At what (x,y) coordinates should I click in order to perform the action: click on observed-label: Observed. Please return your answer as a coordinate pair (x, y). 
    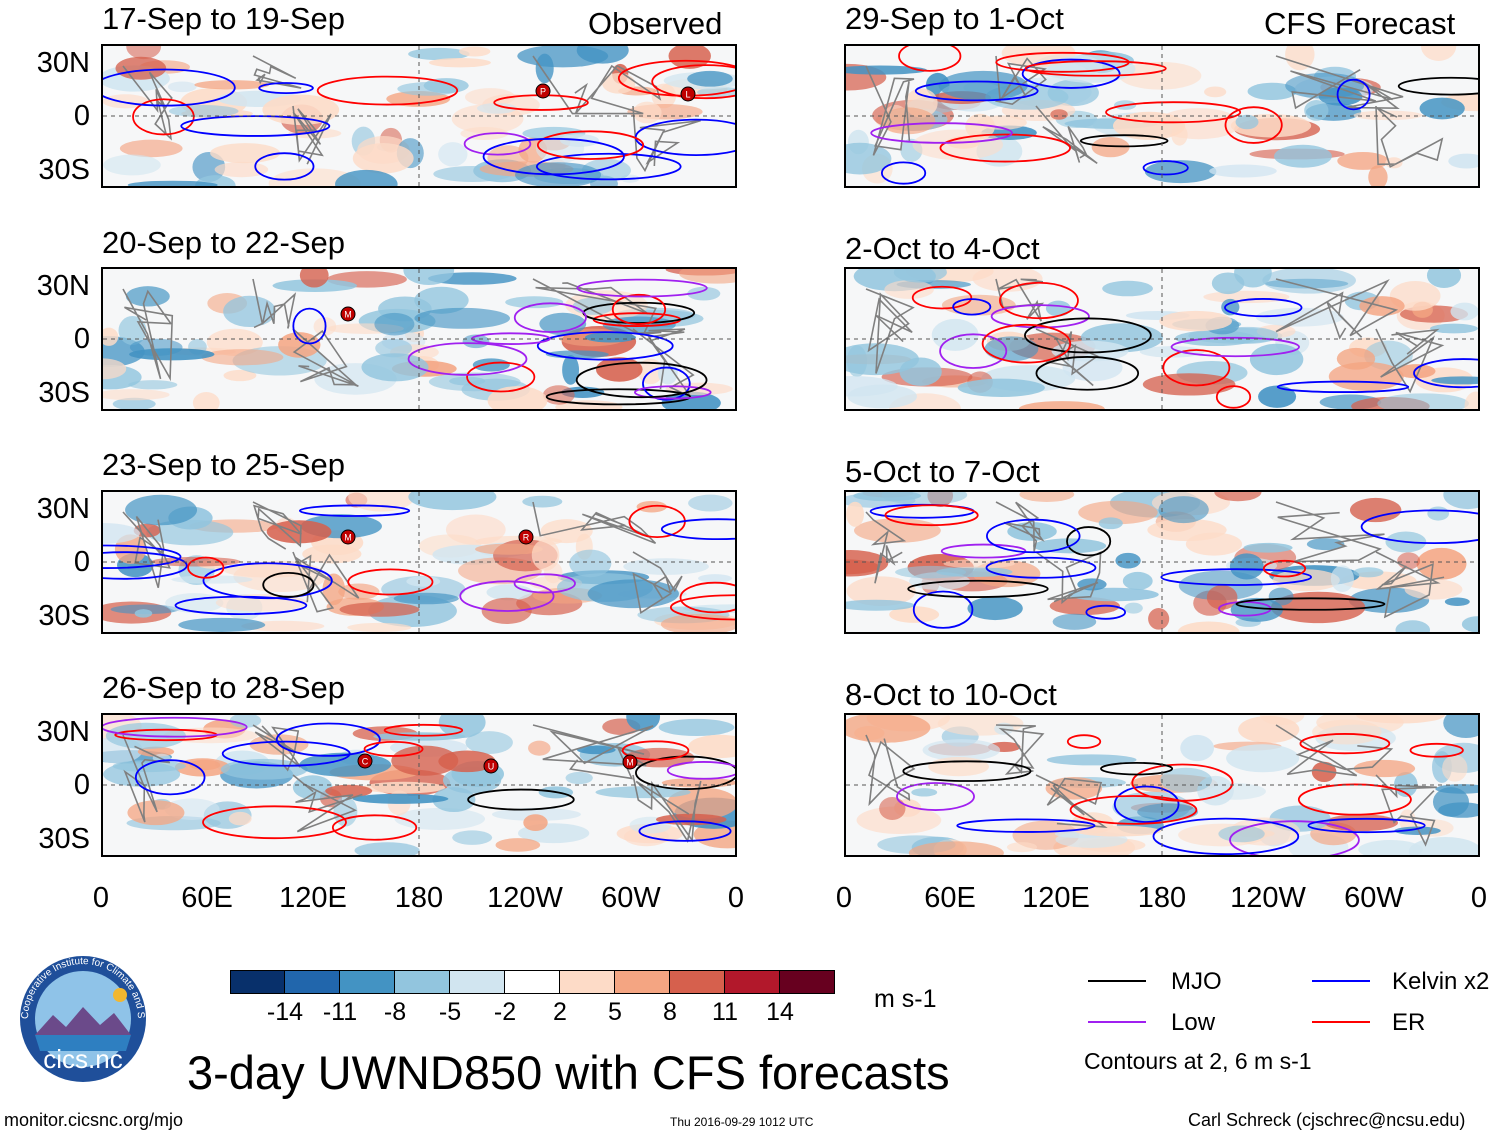
    Looking at the image, I should click on (655, 23).